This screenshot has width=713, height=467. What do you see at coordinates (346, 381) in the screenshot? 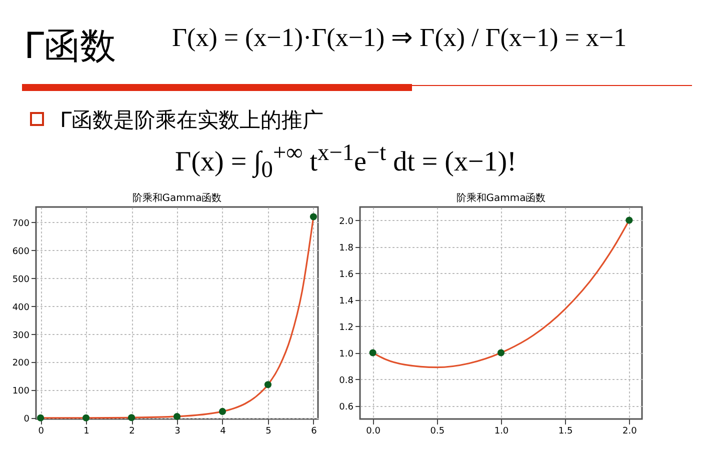
I see `y-tick-label: 0.8` at bounding box center [346, 381].